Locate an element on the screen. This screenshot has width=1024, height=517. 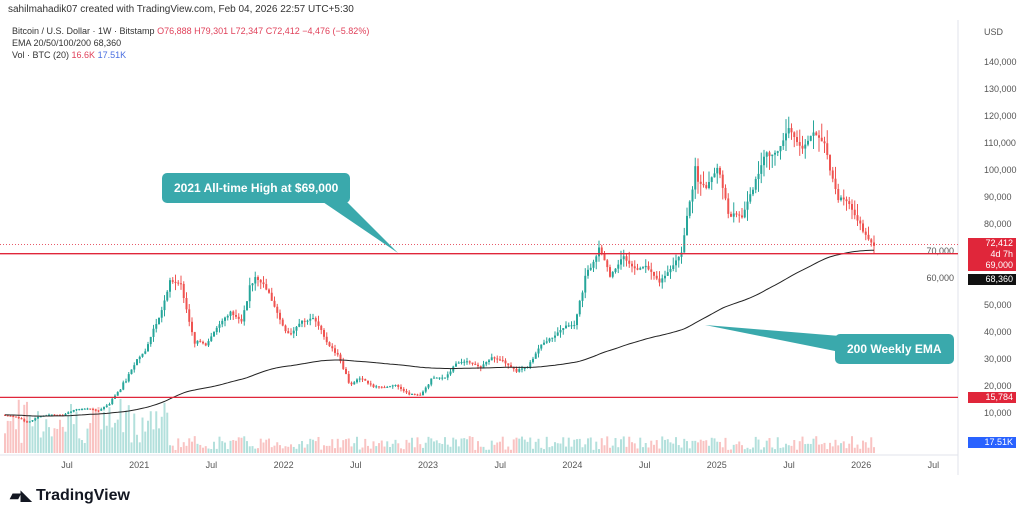
ema-label: EMA 20/50/100/200 is located at coordinates (52, 43).